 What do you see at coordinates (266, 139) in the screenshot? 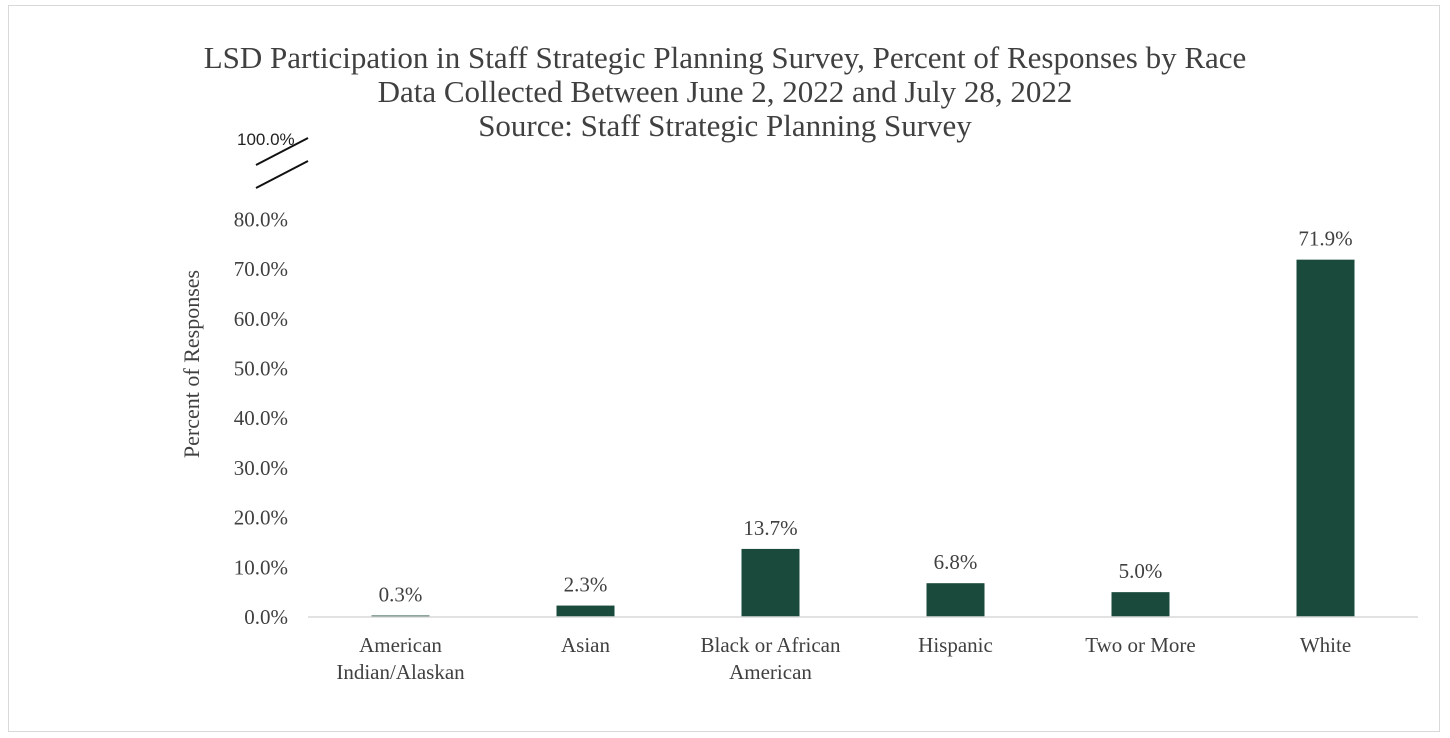
I see `axis-break-label: 100.0%` at bounding box center [266, 139].